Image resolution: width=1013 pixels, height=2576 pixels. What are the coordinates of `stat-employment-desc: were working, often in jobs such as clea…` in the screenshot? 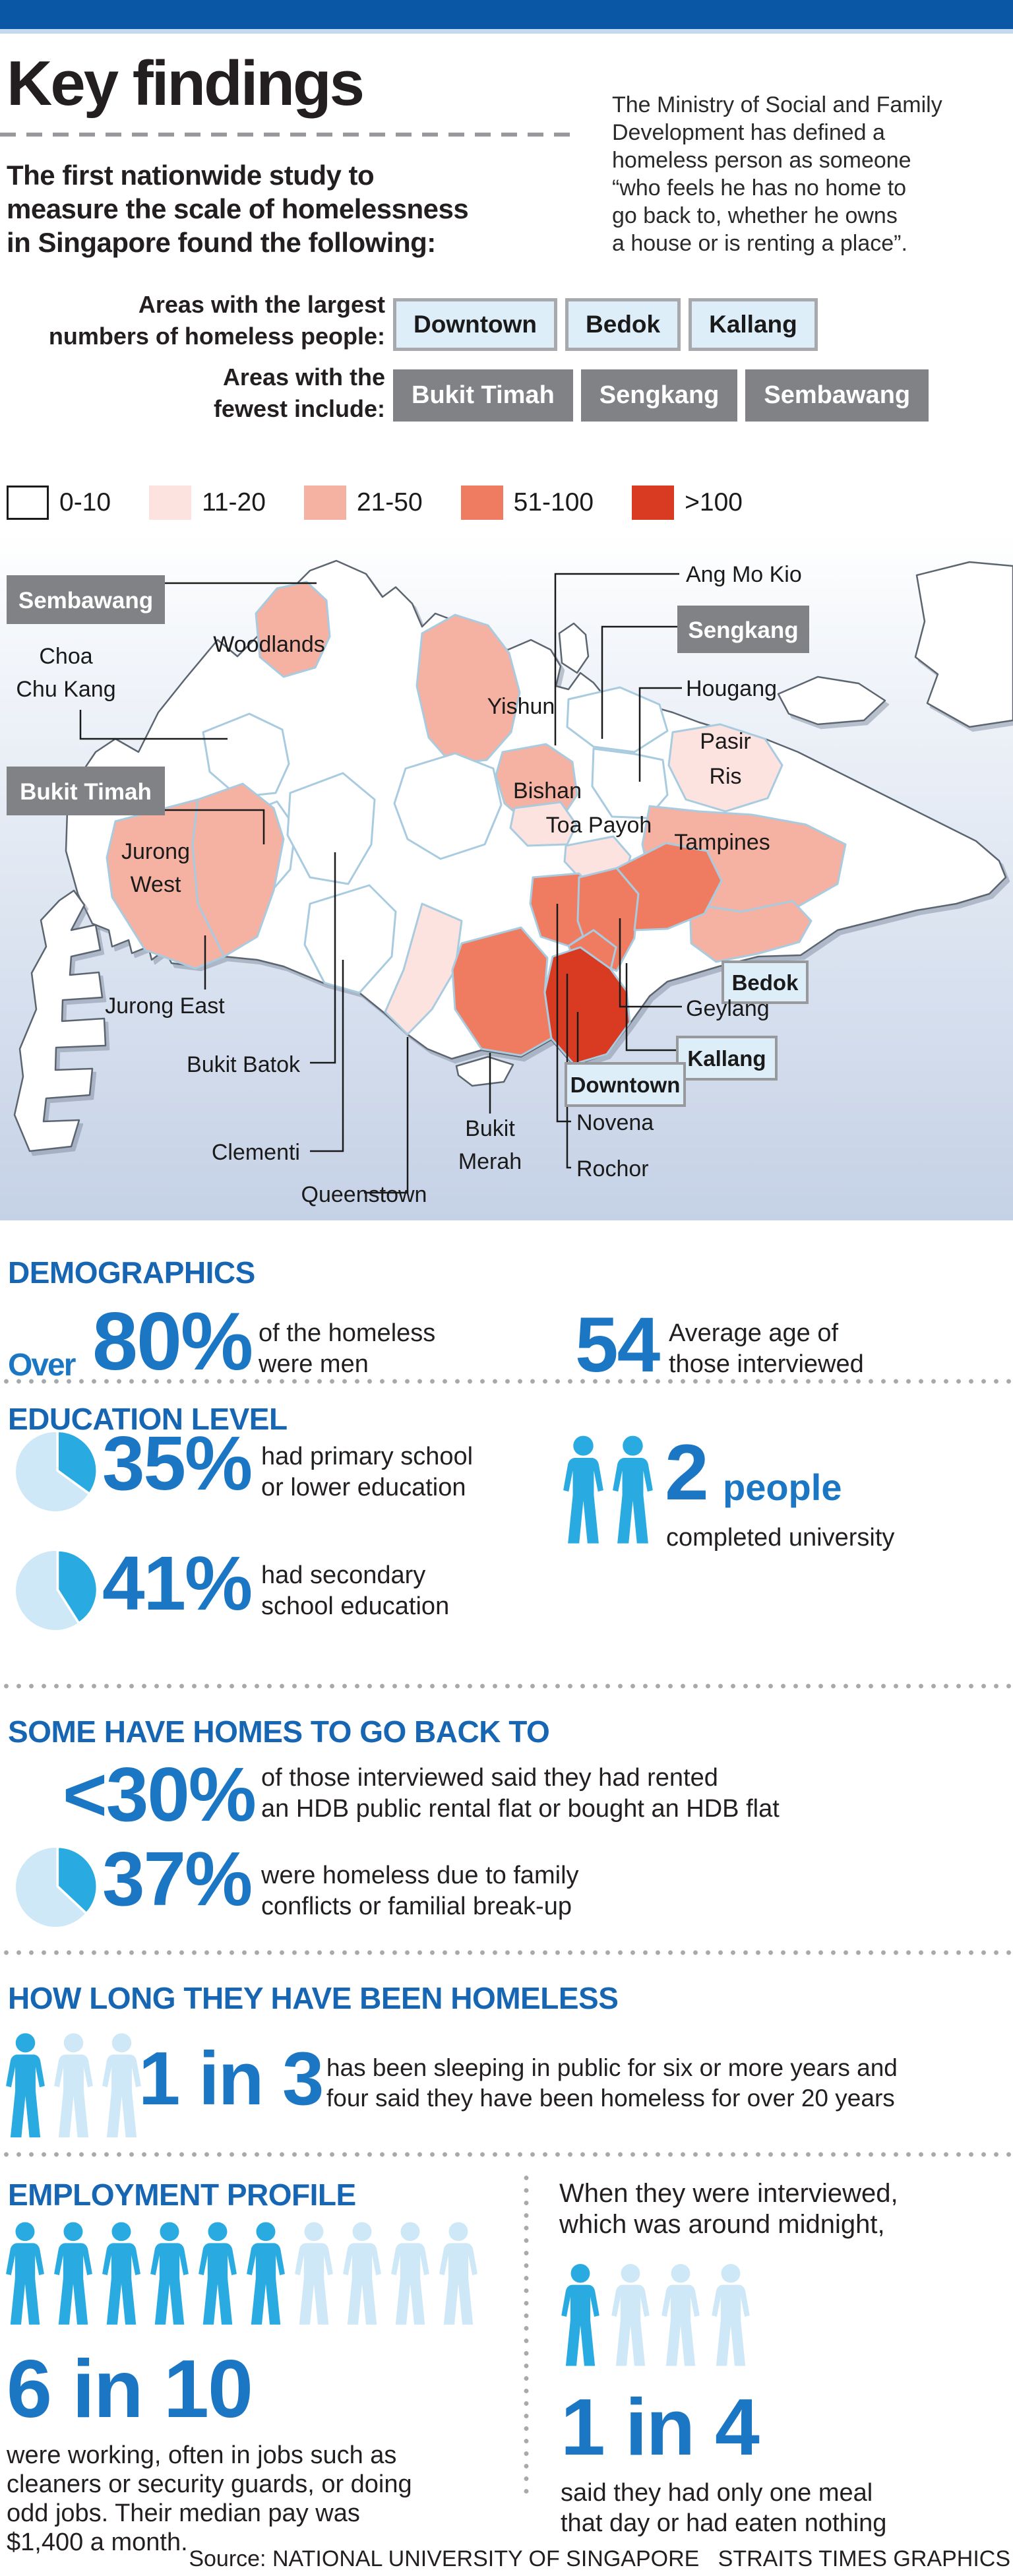 It's located at (210, 2499).